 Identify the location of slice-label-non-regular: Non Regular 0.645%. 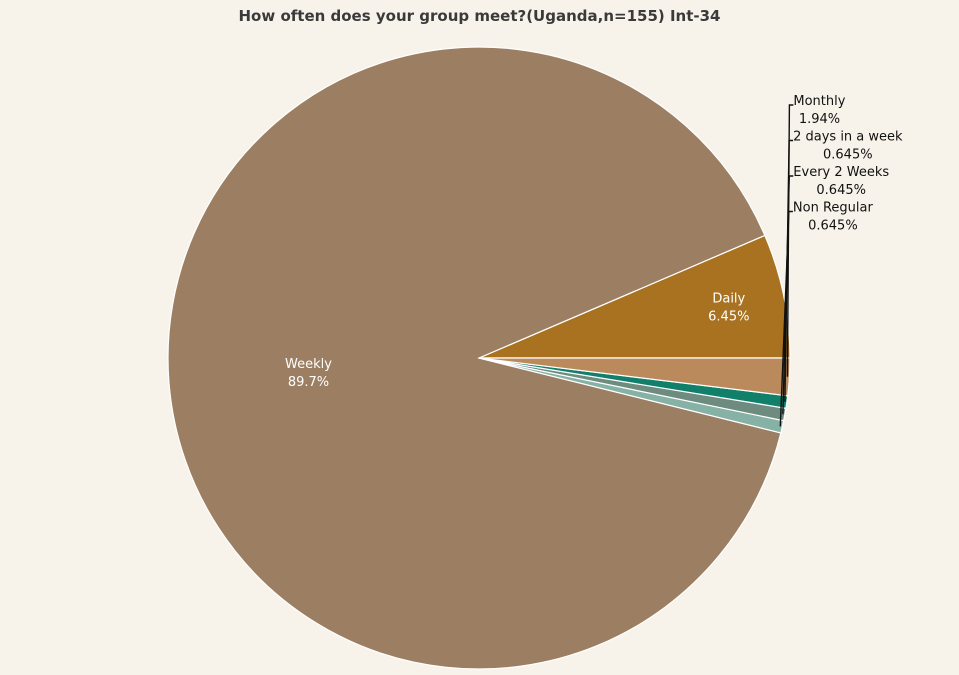
(833, 217).